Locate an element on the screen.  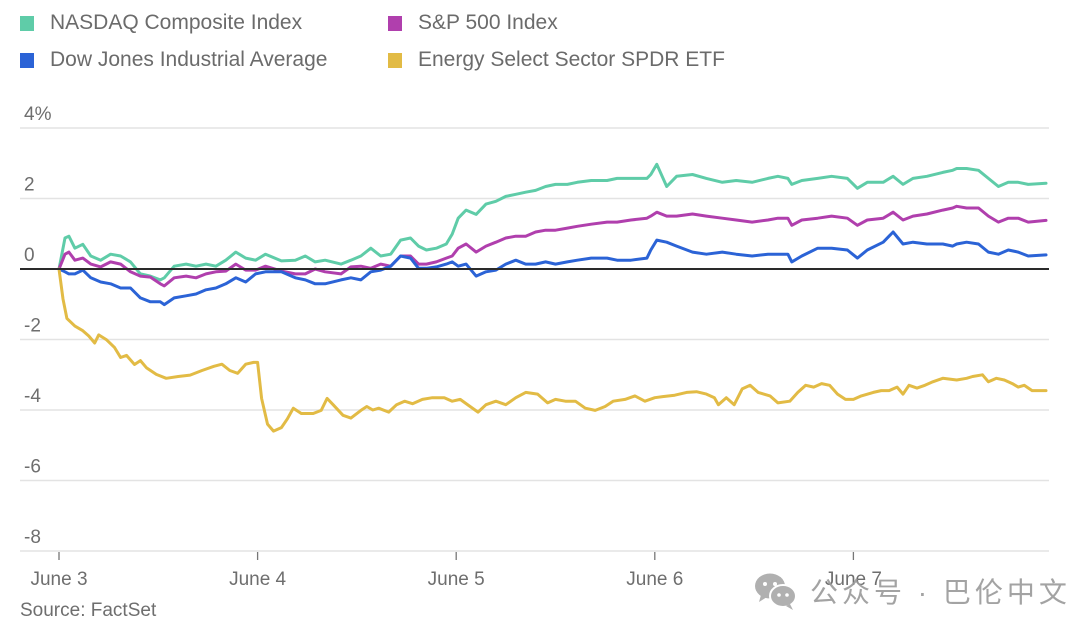
watermark-text: 公众号 · 巴伦中文 is located at coordinates (940, 592).